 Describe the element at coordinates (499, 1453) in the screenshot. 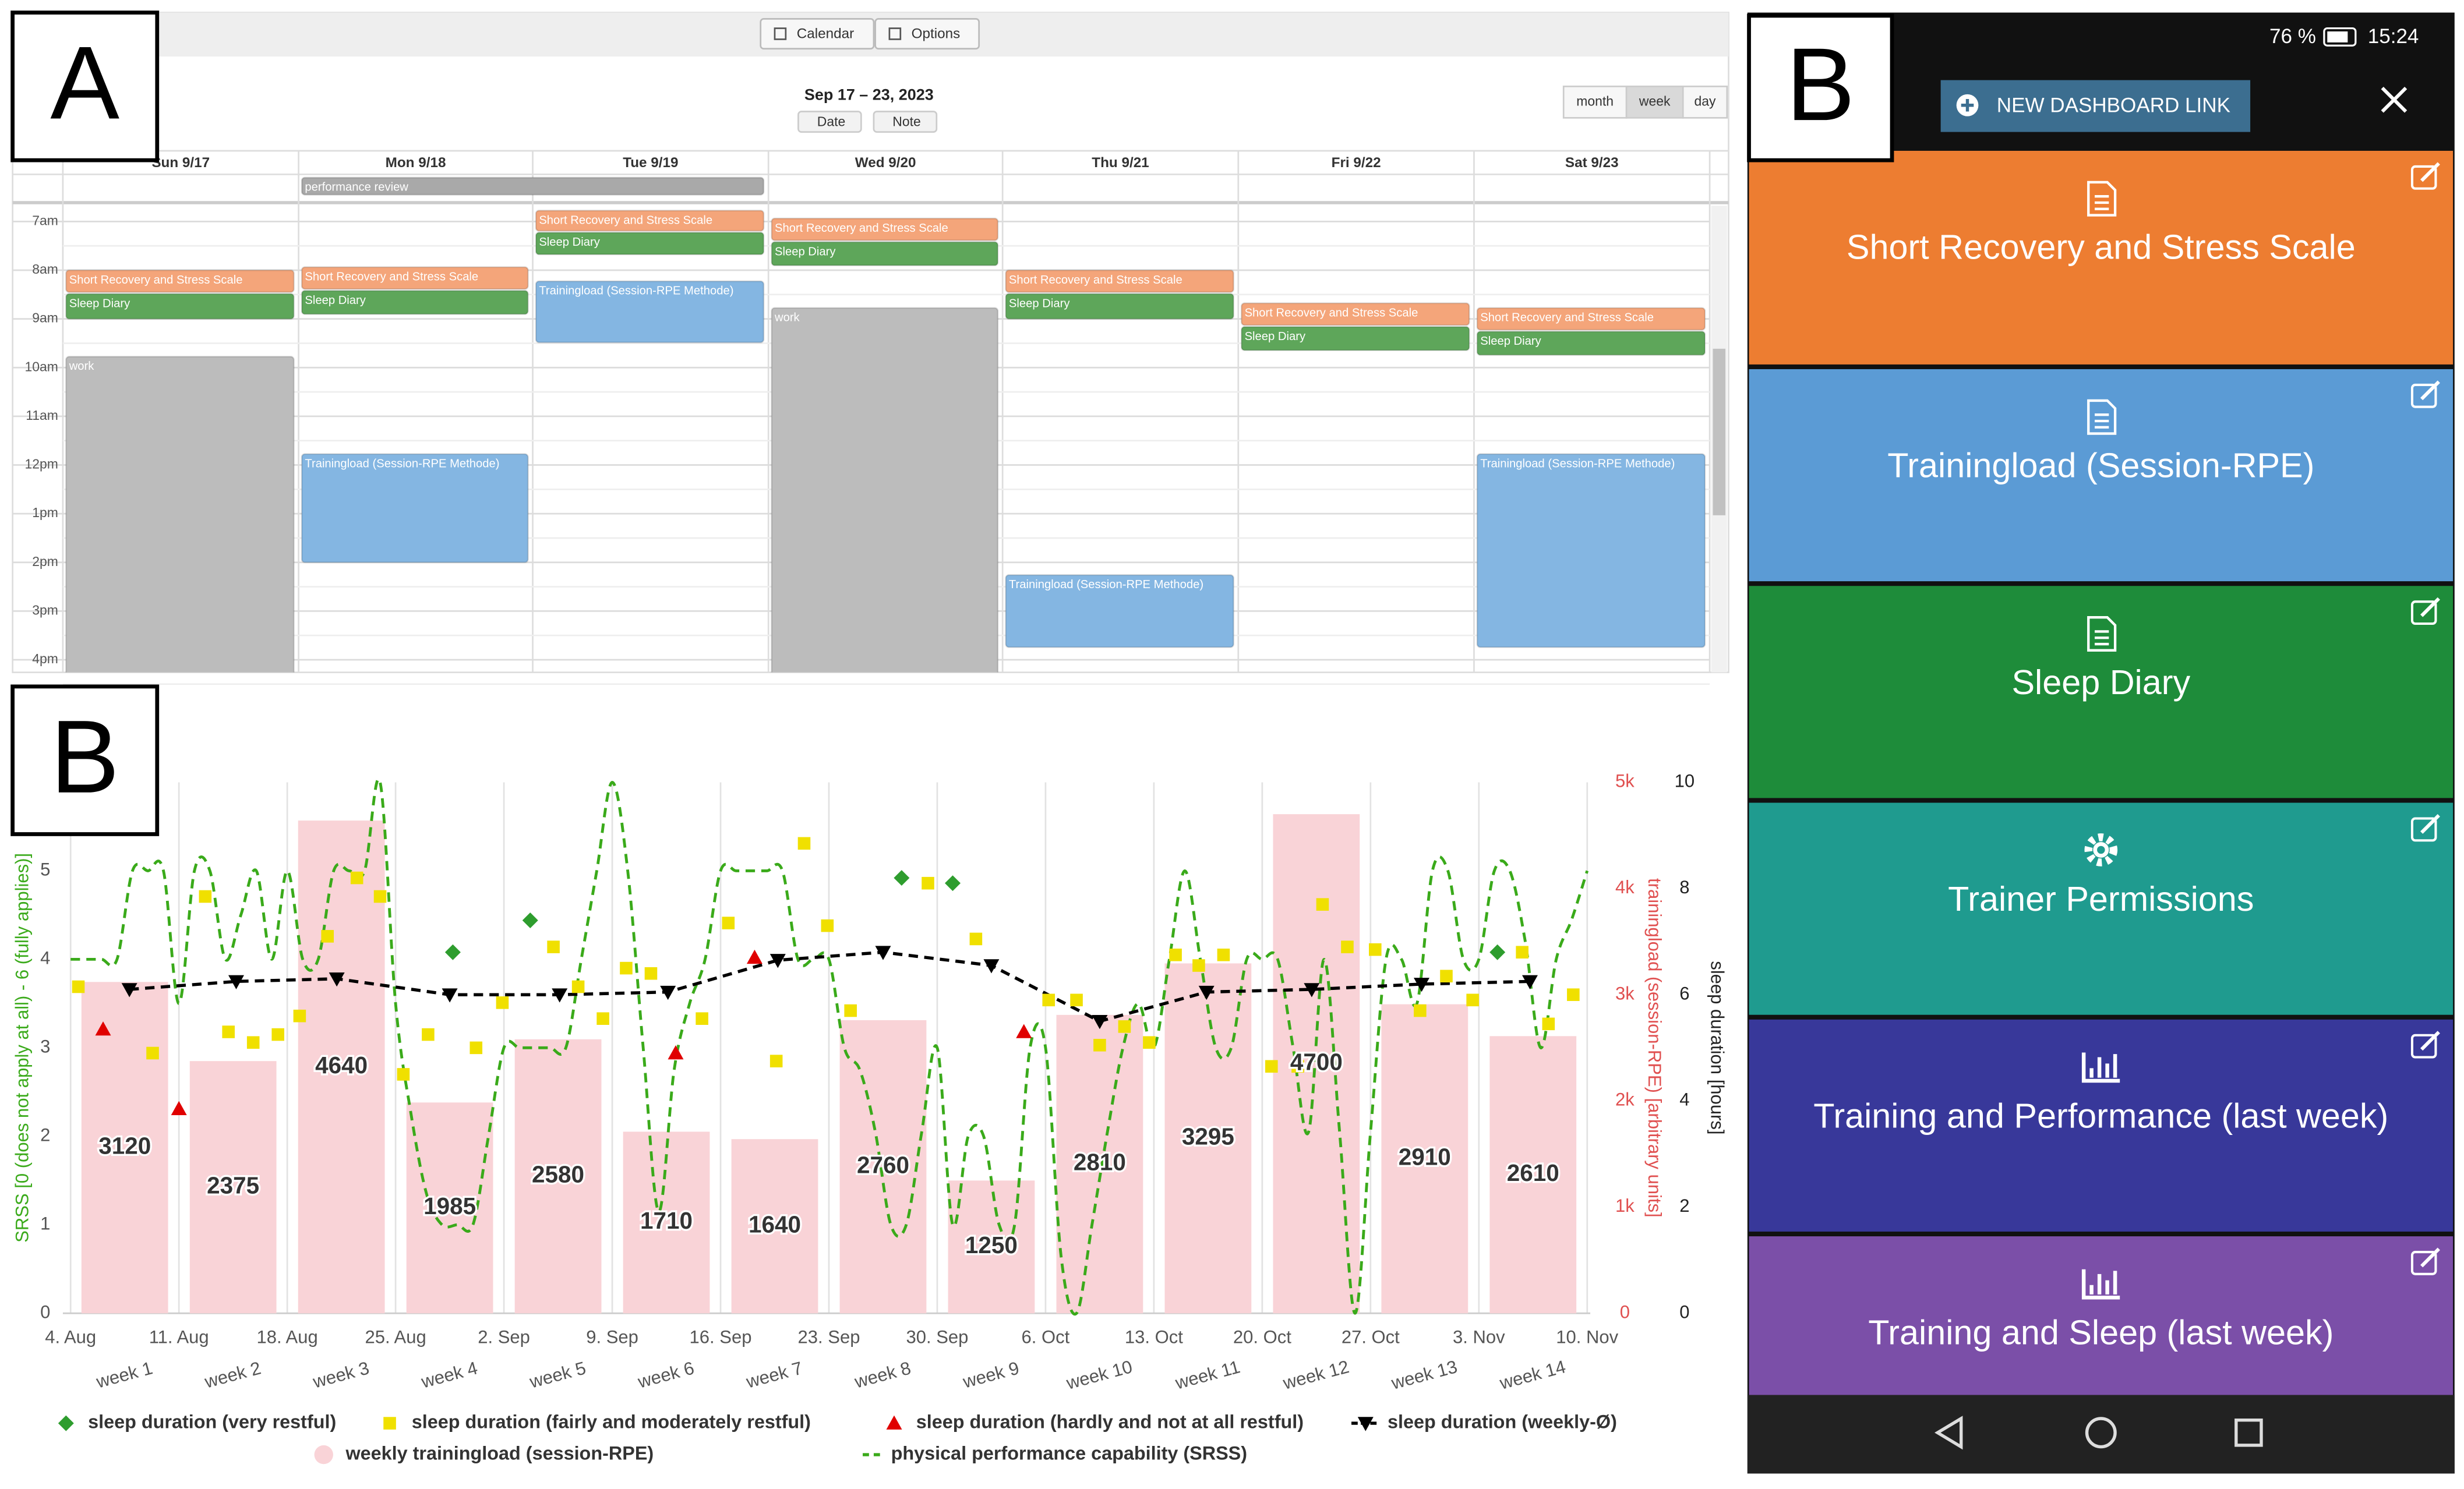

I see `legend-label: weekly trainingload (session-RPE)` at that location.